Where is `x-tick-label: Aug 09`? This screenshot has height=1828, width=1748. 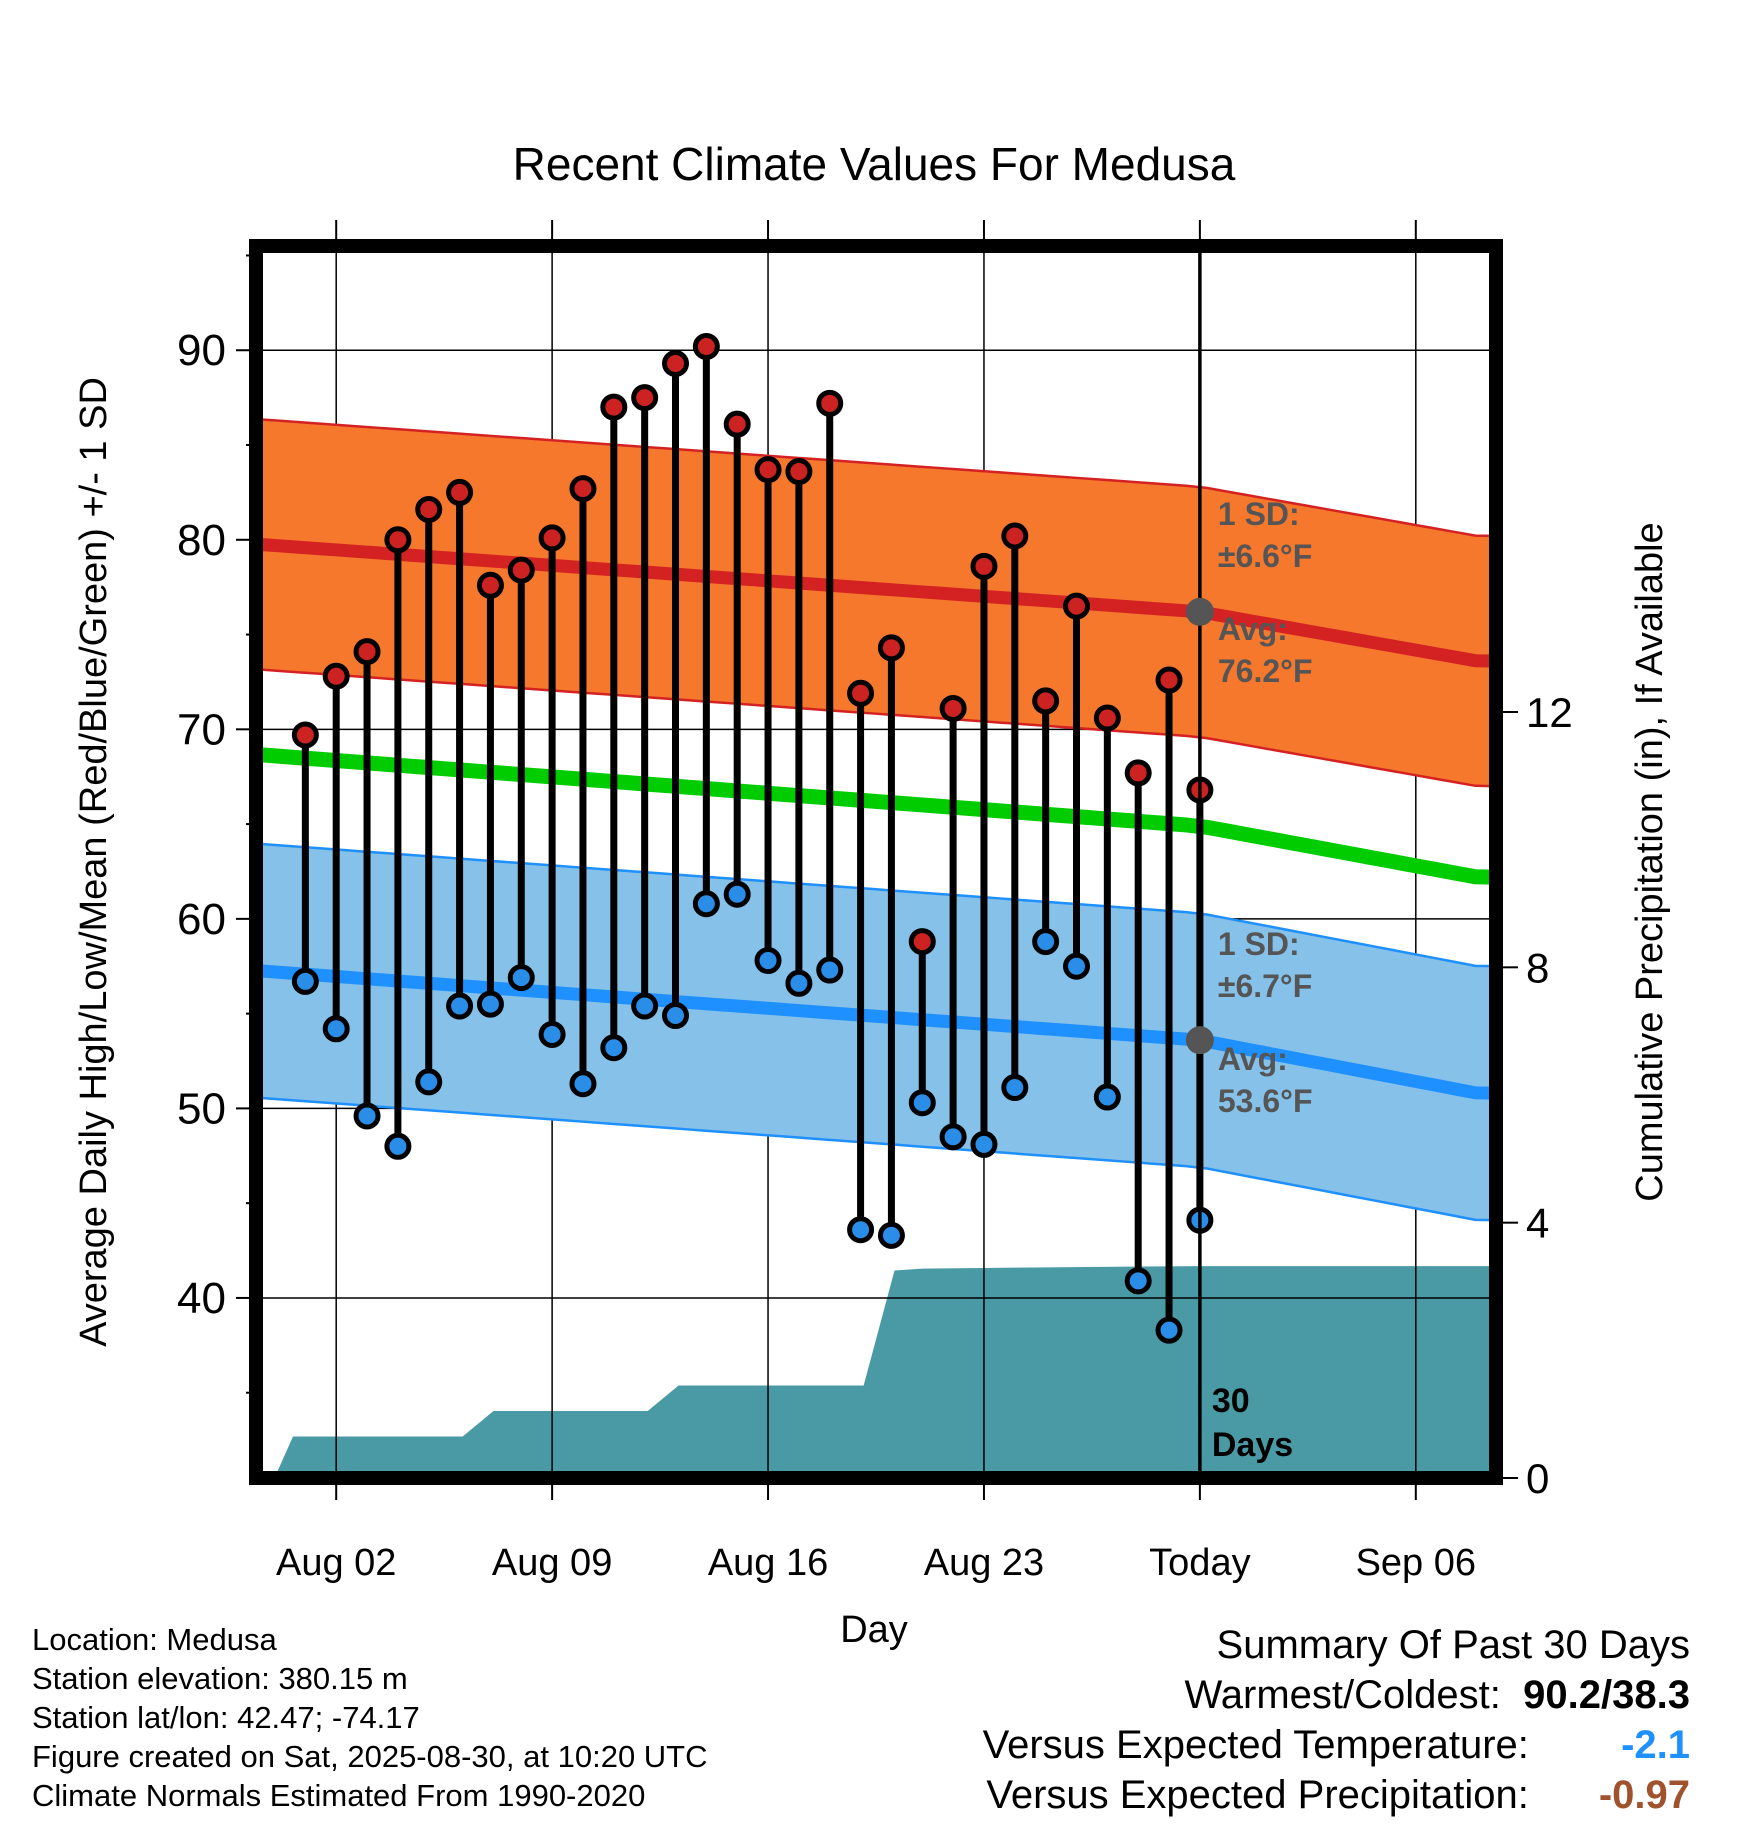 x-tick-label: Aug 09 is located at coordinates (552, 1563).